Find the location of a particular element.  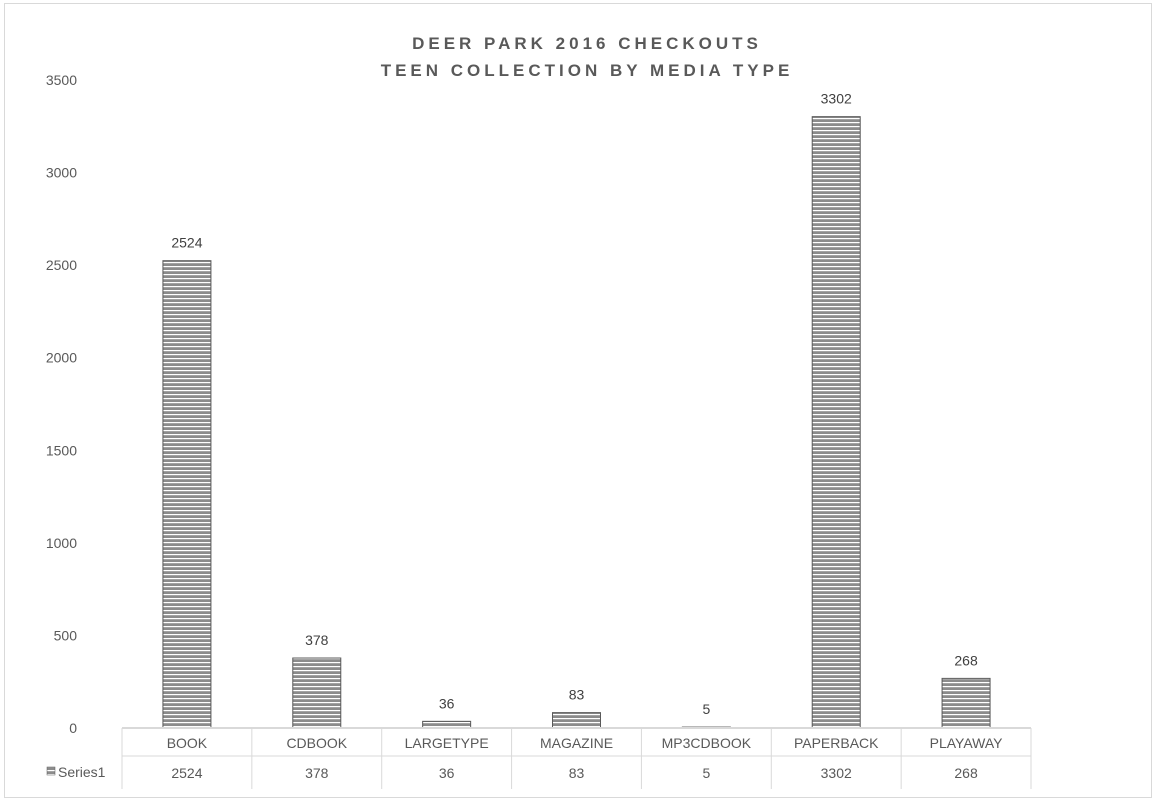

table-value: 36 is located at coordinates (447, 773).